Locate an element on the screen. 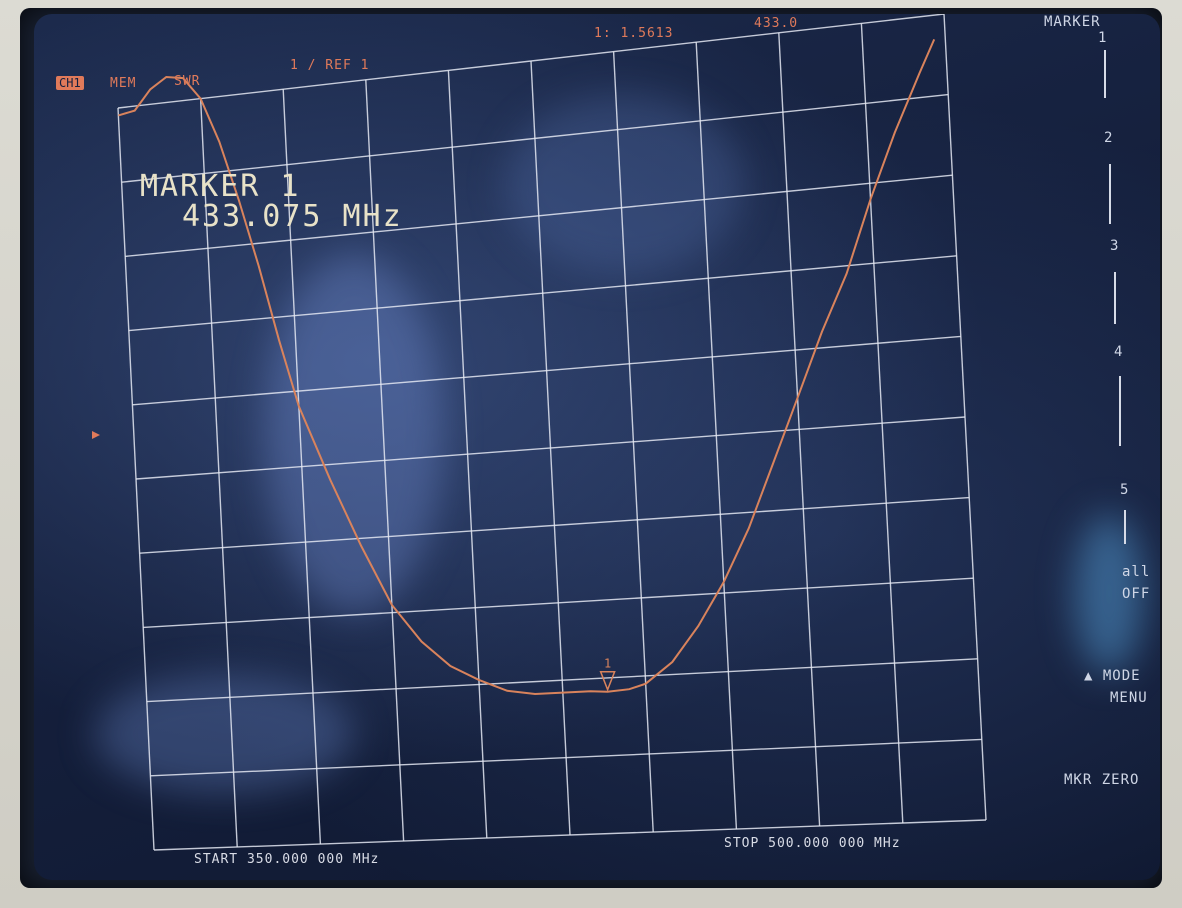 The height and width of the screenshot is (908, 1182). scale-reference: 1 / REF 1 is located at coordinates (330, 65).